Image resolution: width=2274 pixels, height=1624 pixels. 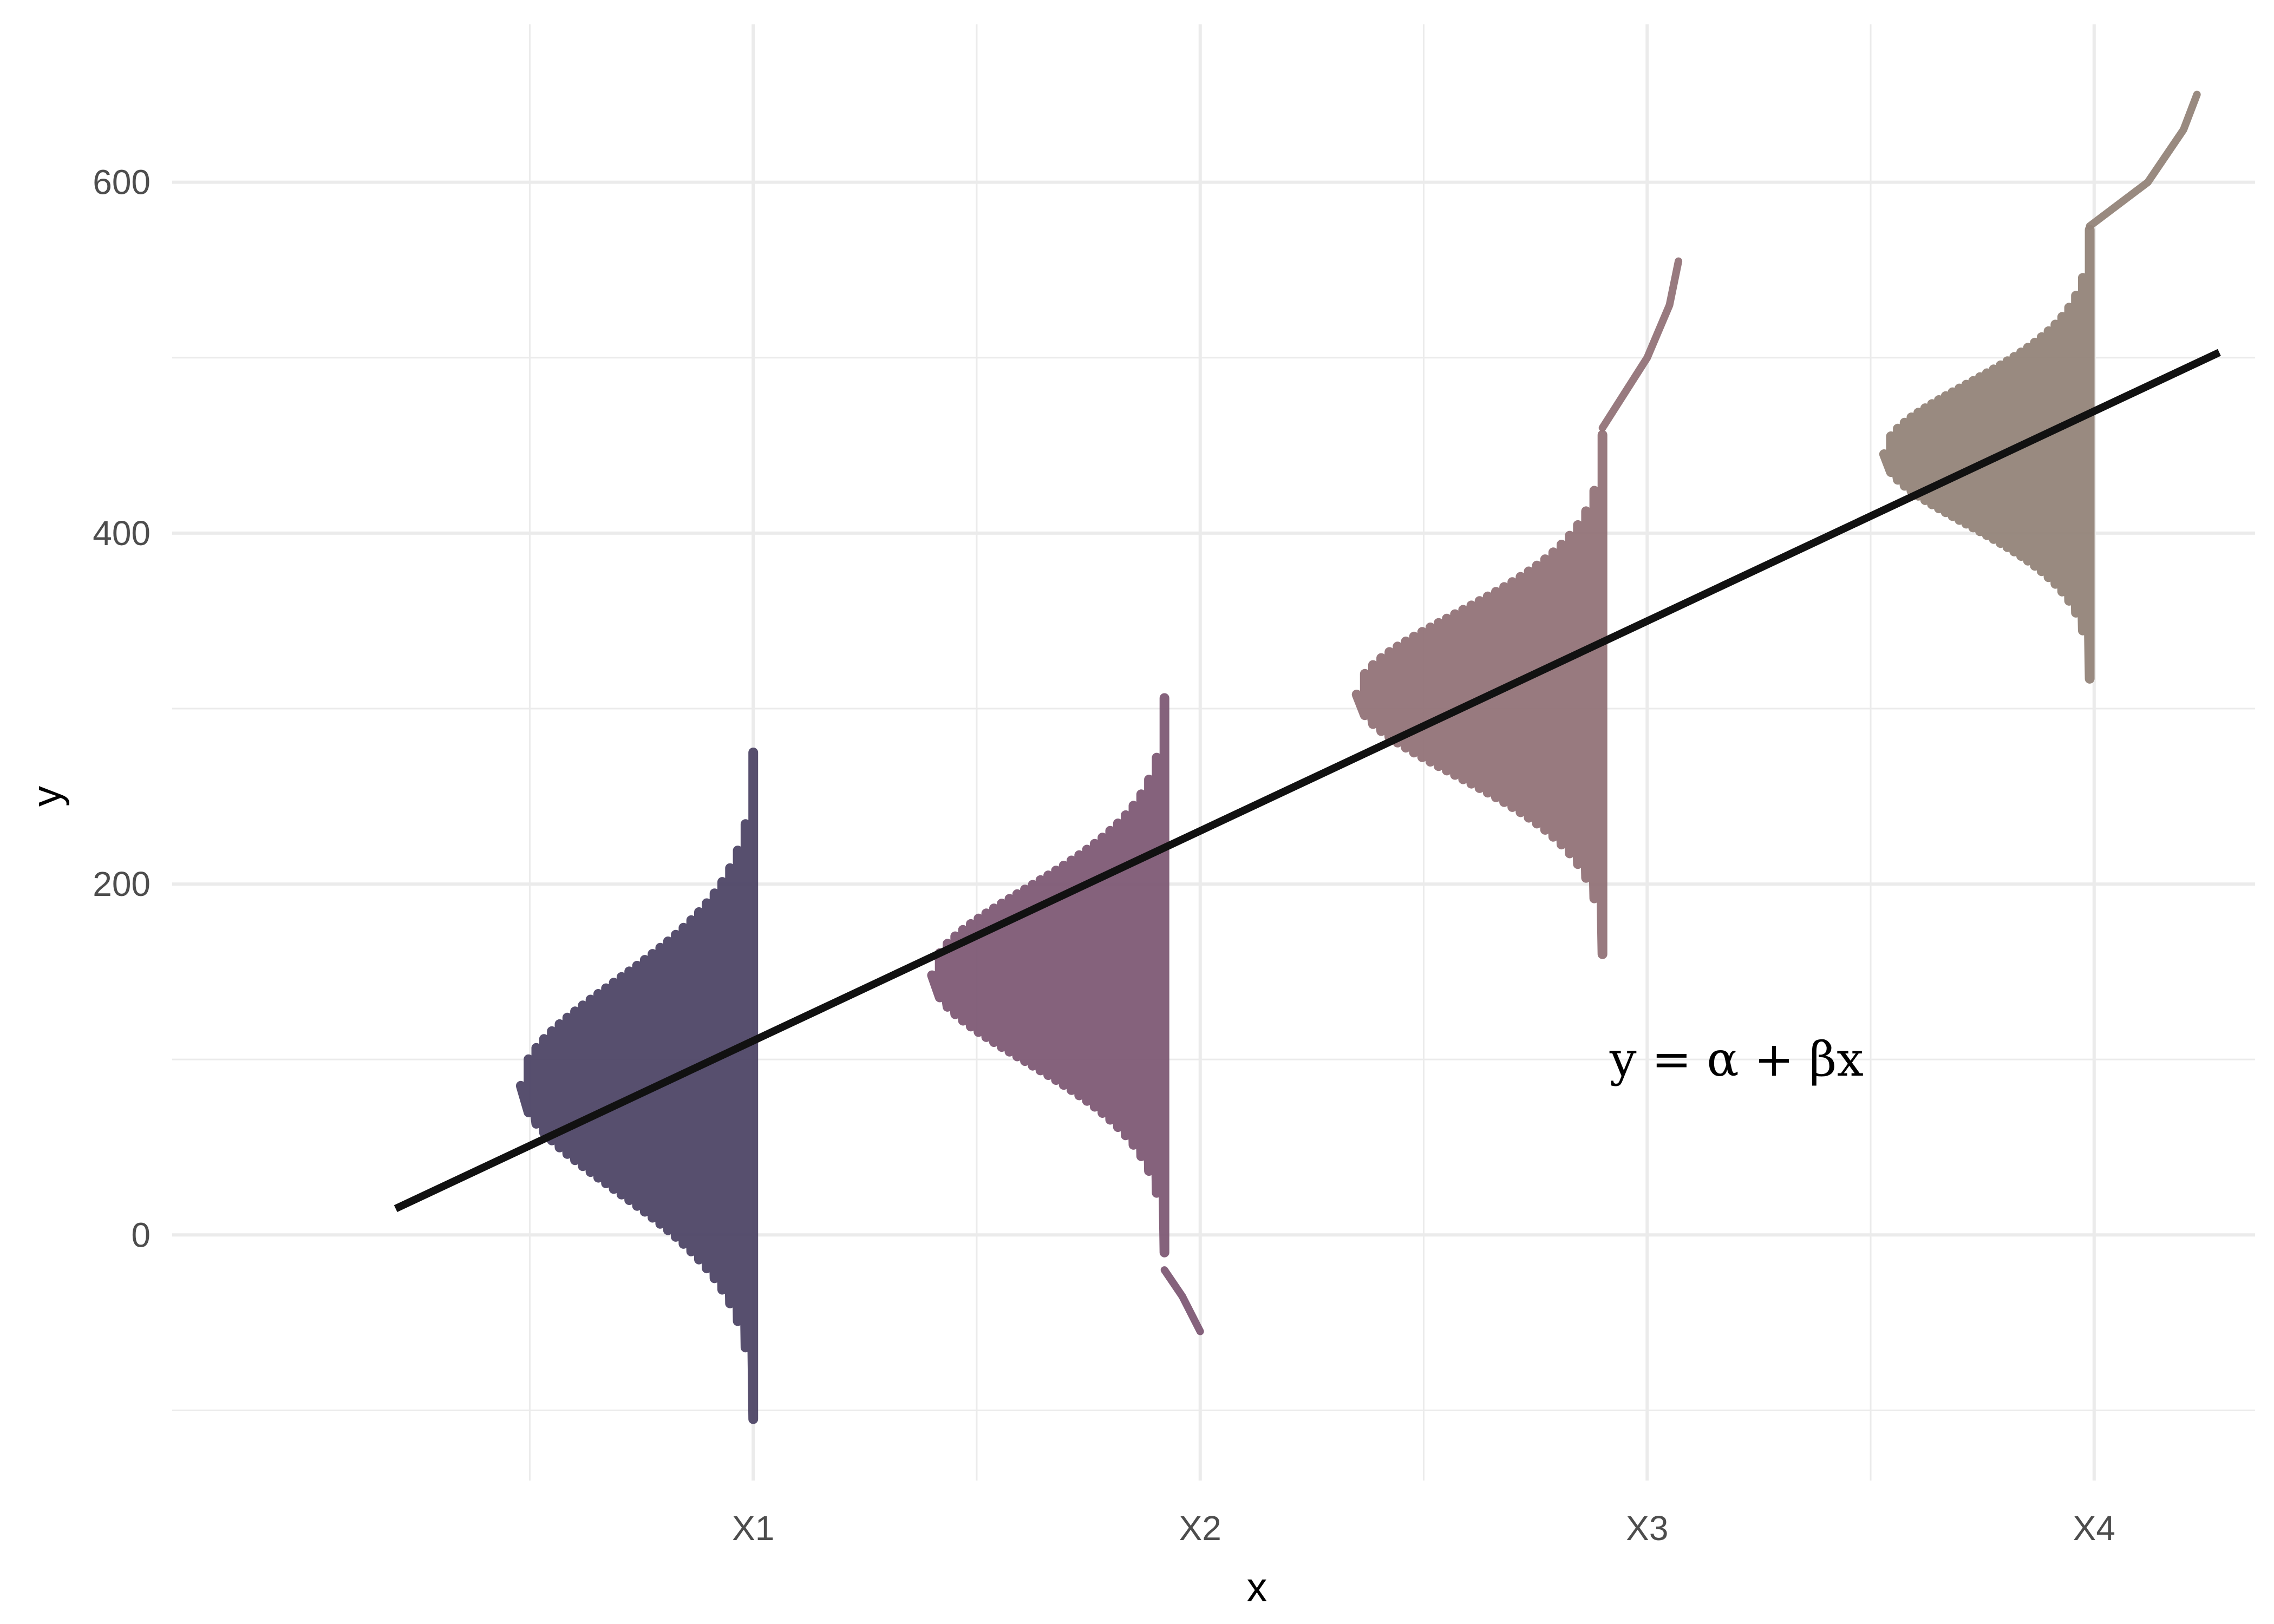 What do you see at coordinates (1640, 344) in the screenshot?
I see `distribution-tail-x3` at bounding box center [1640, 344].